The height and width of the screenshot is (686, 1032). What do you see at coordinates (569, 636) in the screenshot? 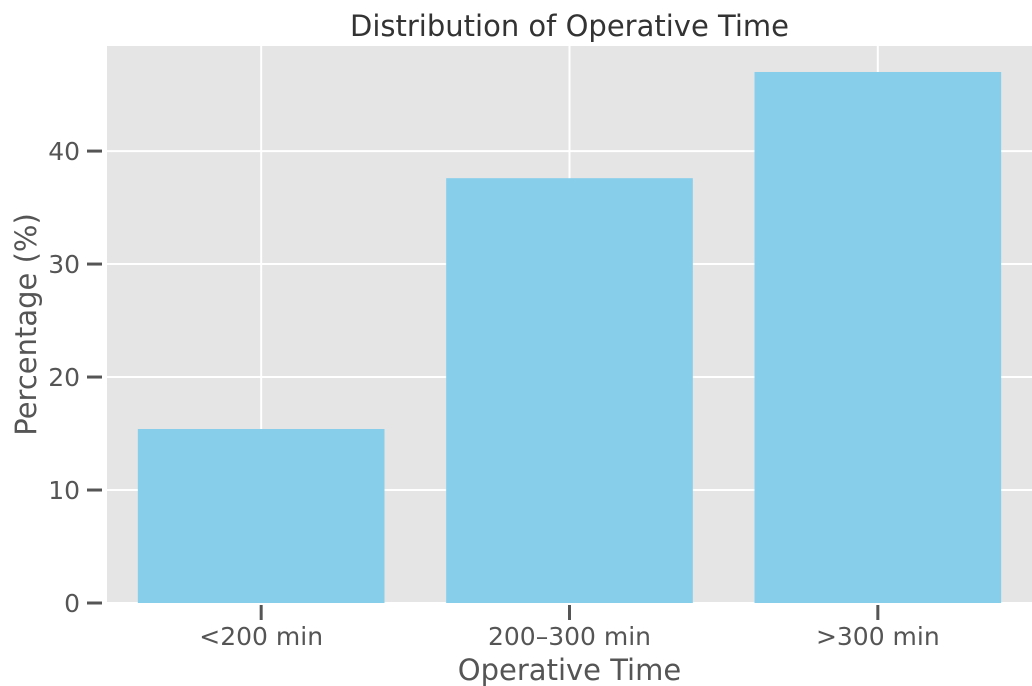
I see `x-tick-label: 200–300 min` at bounding box center [569, 636].